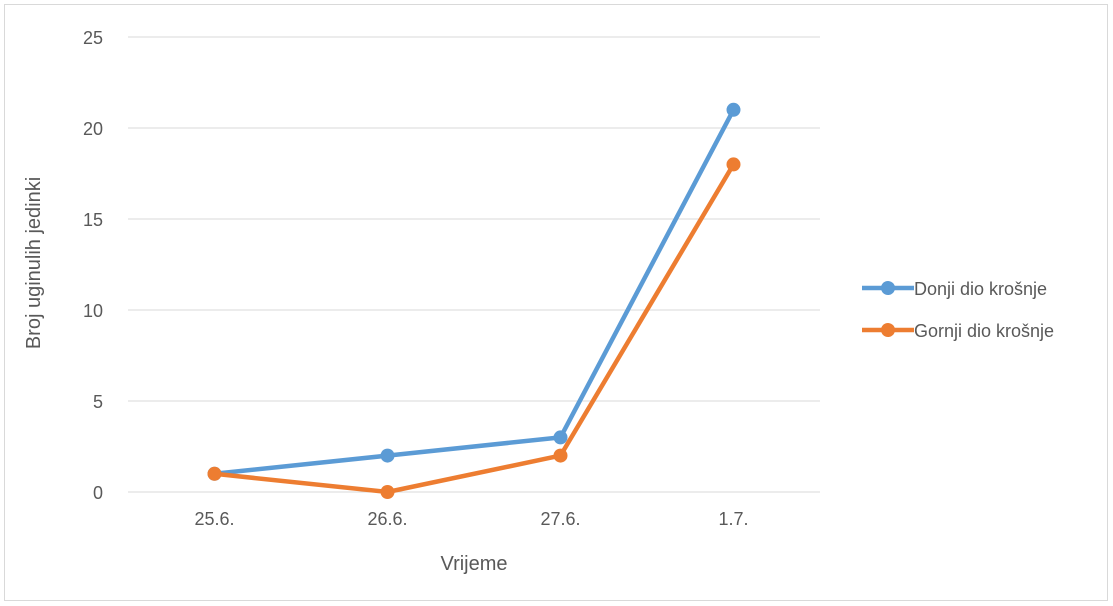 The width and height of the screenshot is (1113, 606). I want to click on legend-label: Gornji dio krošnje, so click(984, 331).